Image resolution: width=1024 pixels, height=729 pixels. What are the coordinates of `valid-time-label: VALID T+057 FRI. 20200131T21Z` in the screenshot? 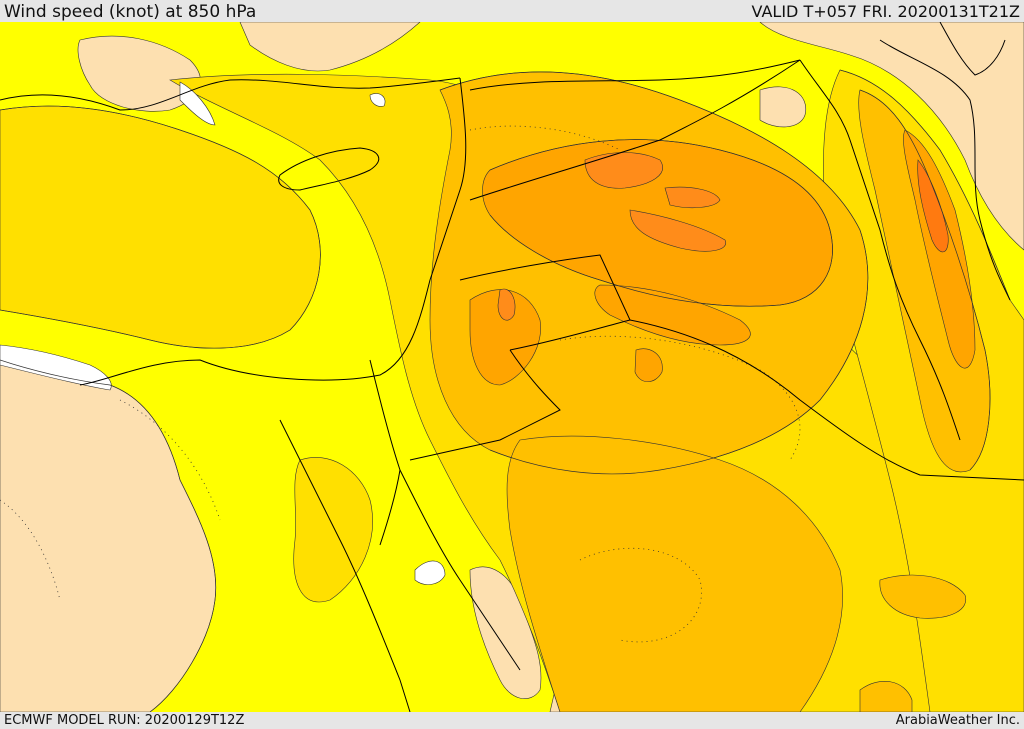 It's located at (885, 11).